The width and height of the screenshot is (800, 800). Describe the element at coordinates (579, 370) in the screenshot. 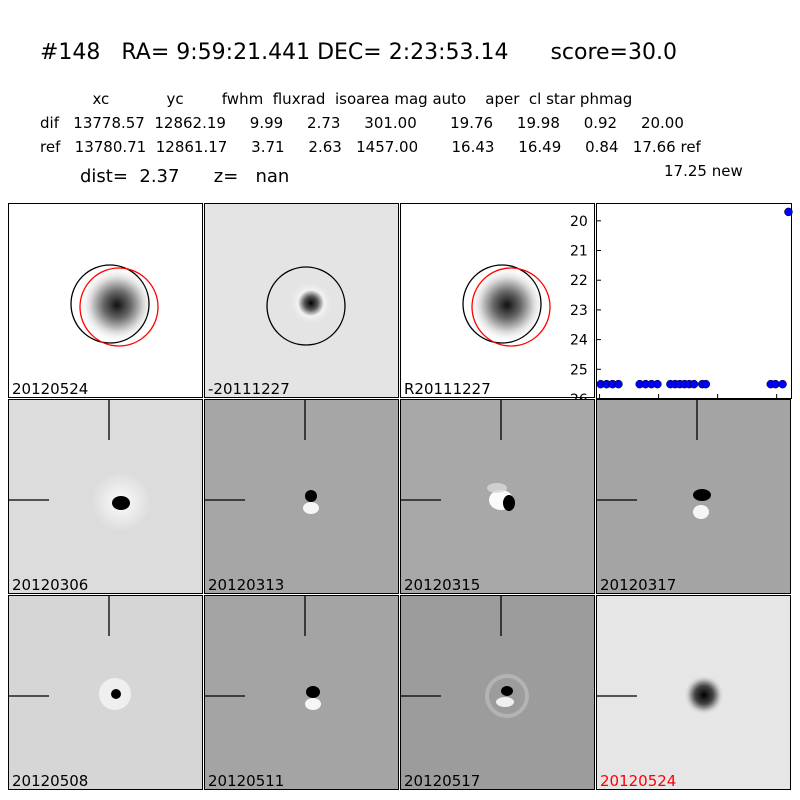

I see `y-tick-label: 25` at that location.